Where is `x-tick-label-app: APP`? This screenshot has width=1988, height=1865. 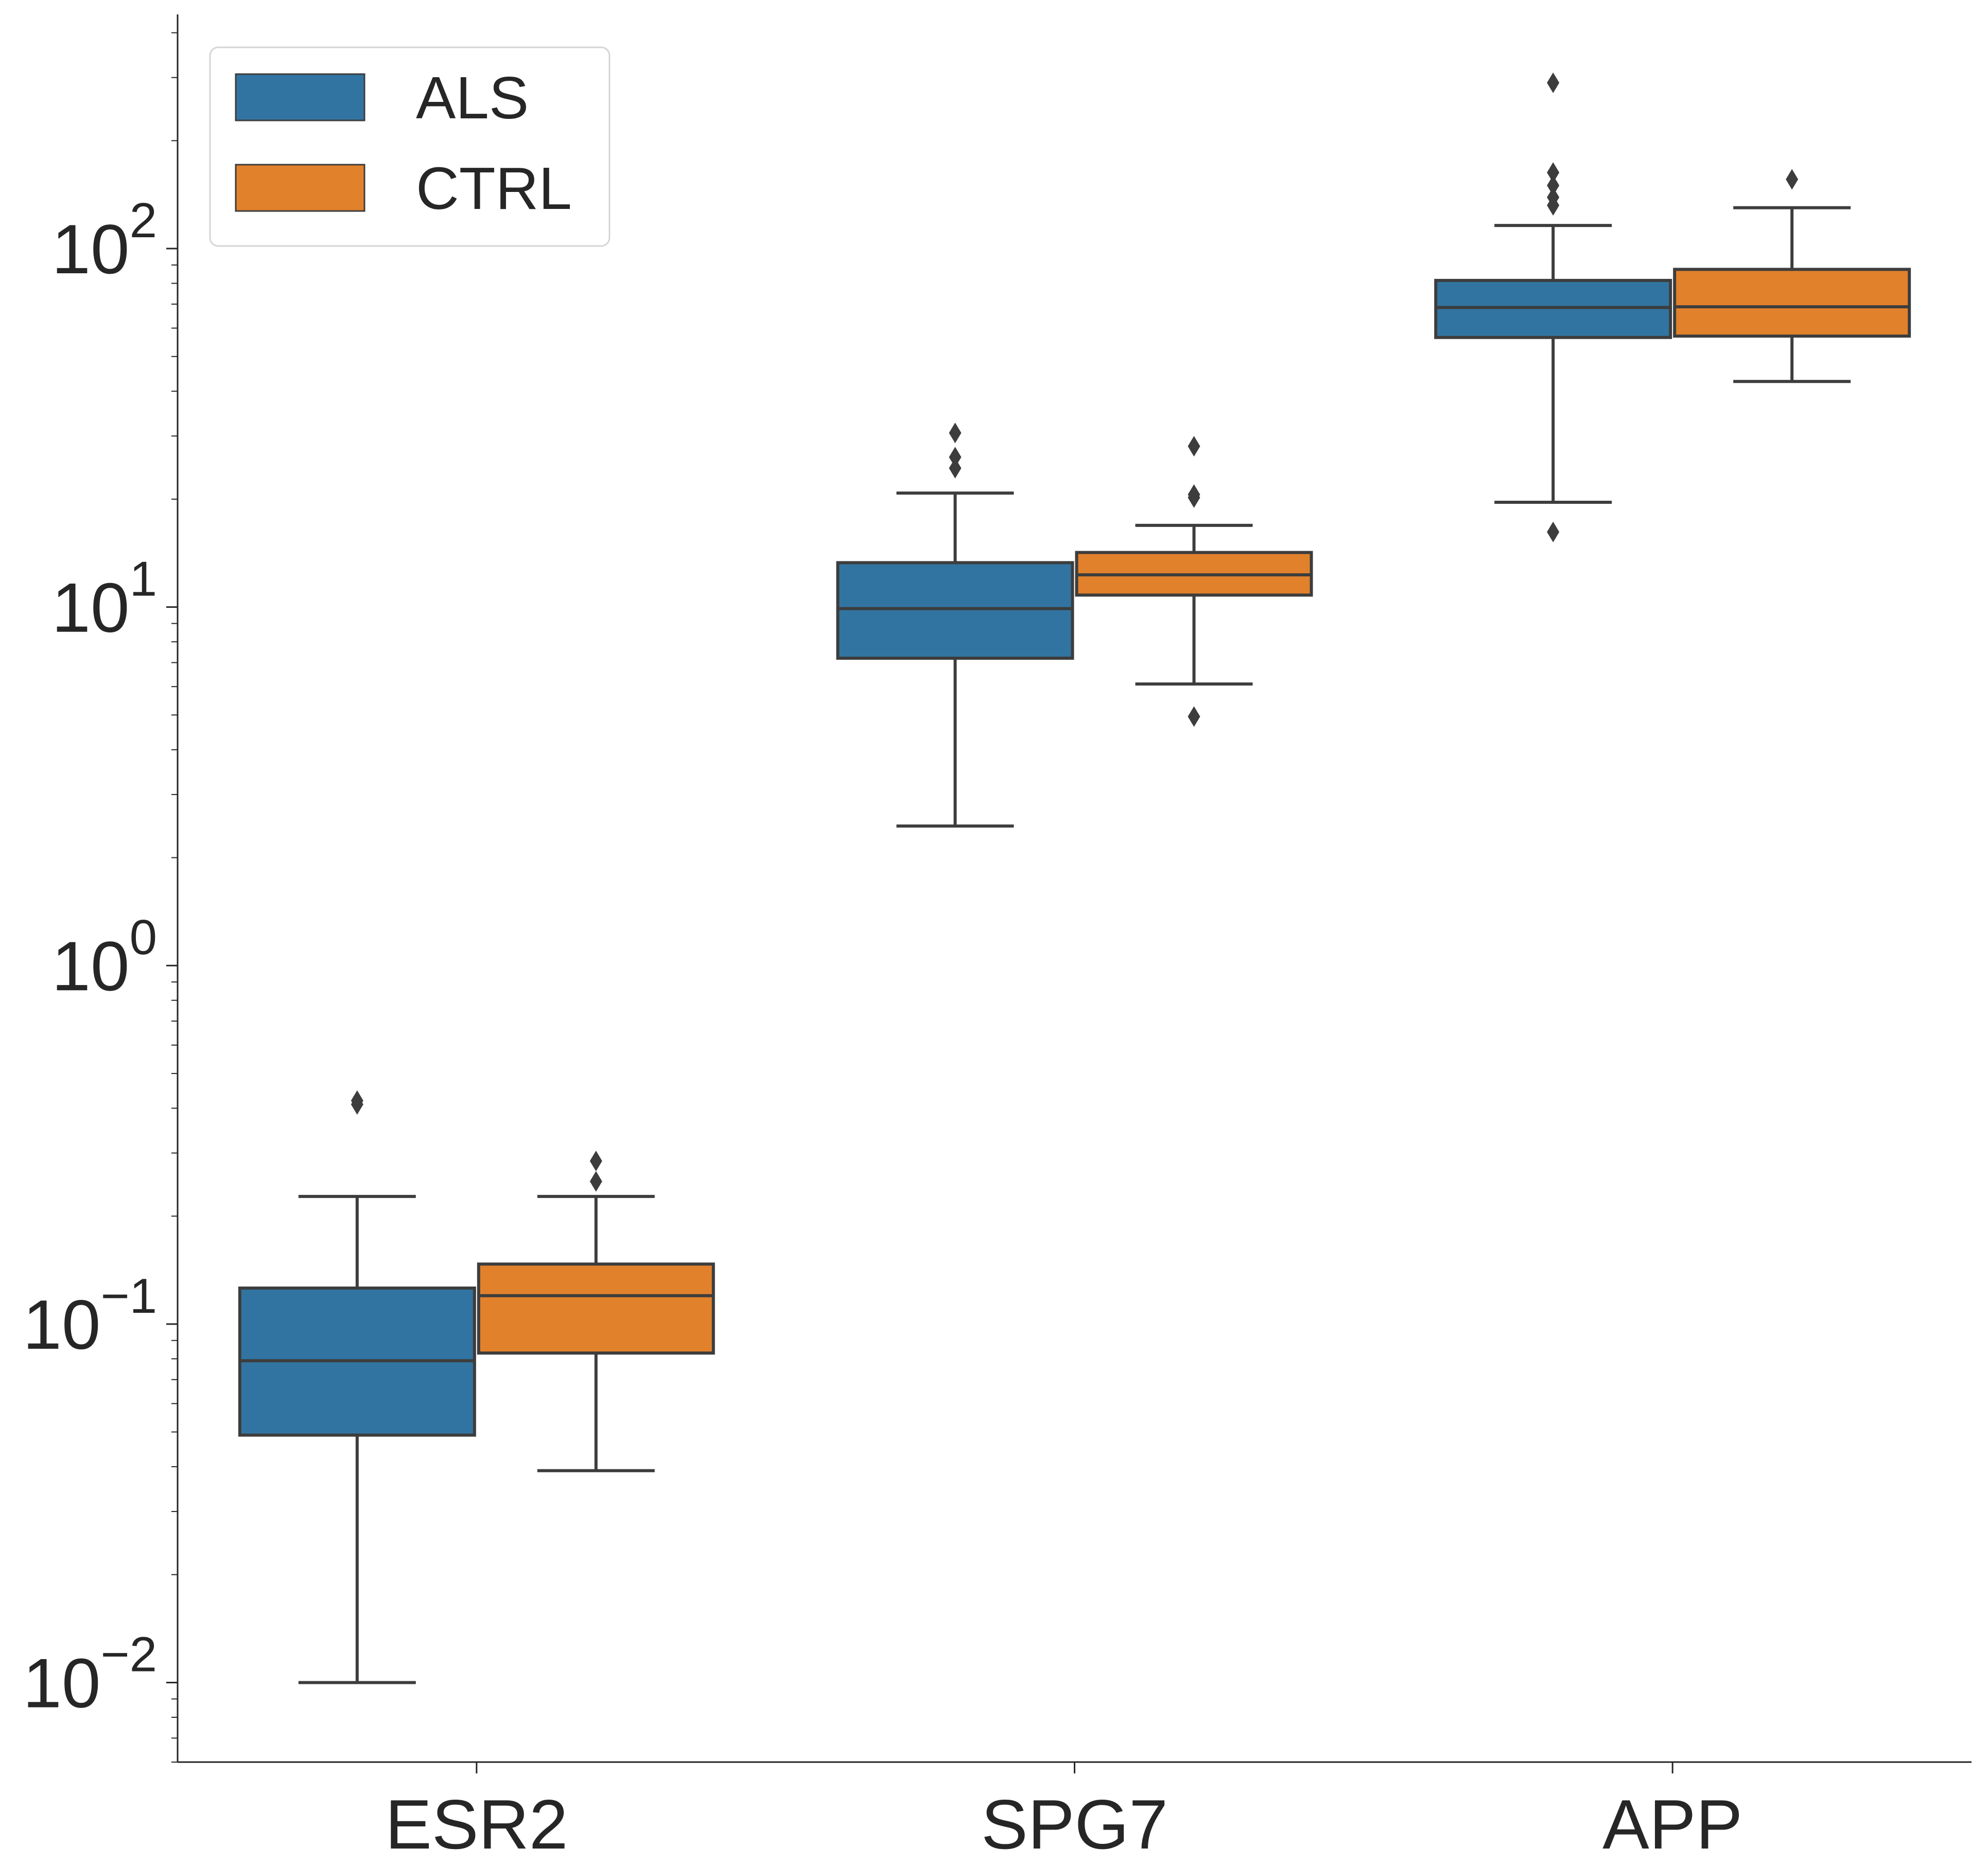
x-tick-label-app: APP is located at coordinates (1672, 1824).